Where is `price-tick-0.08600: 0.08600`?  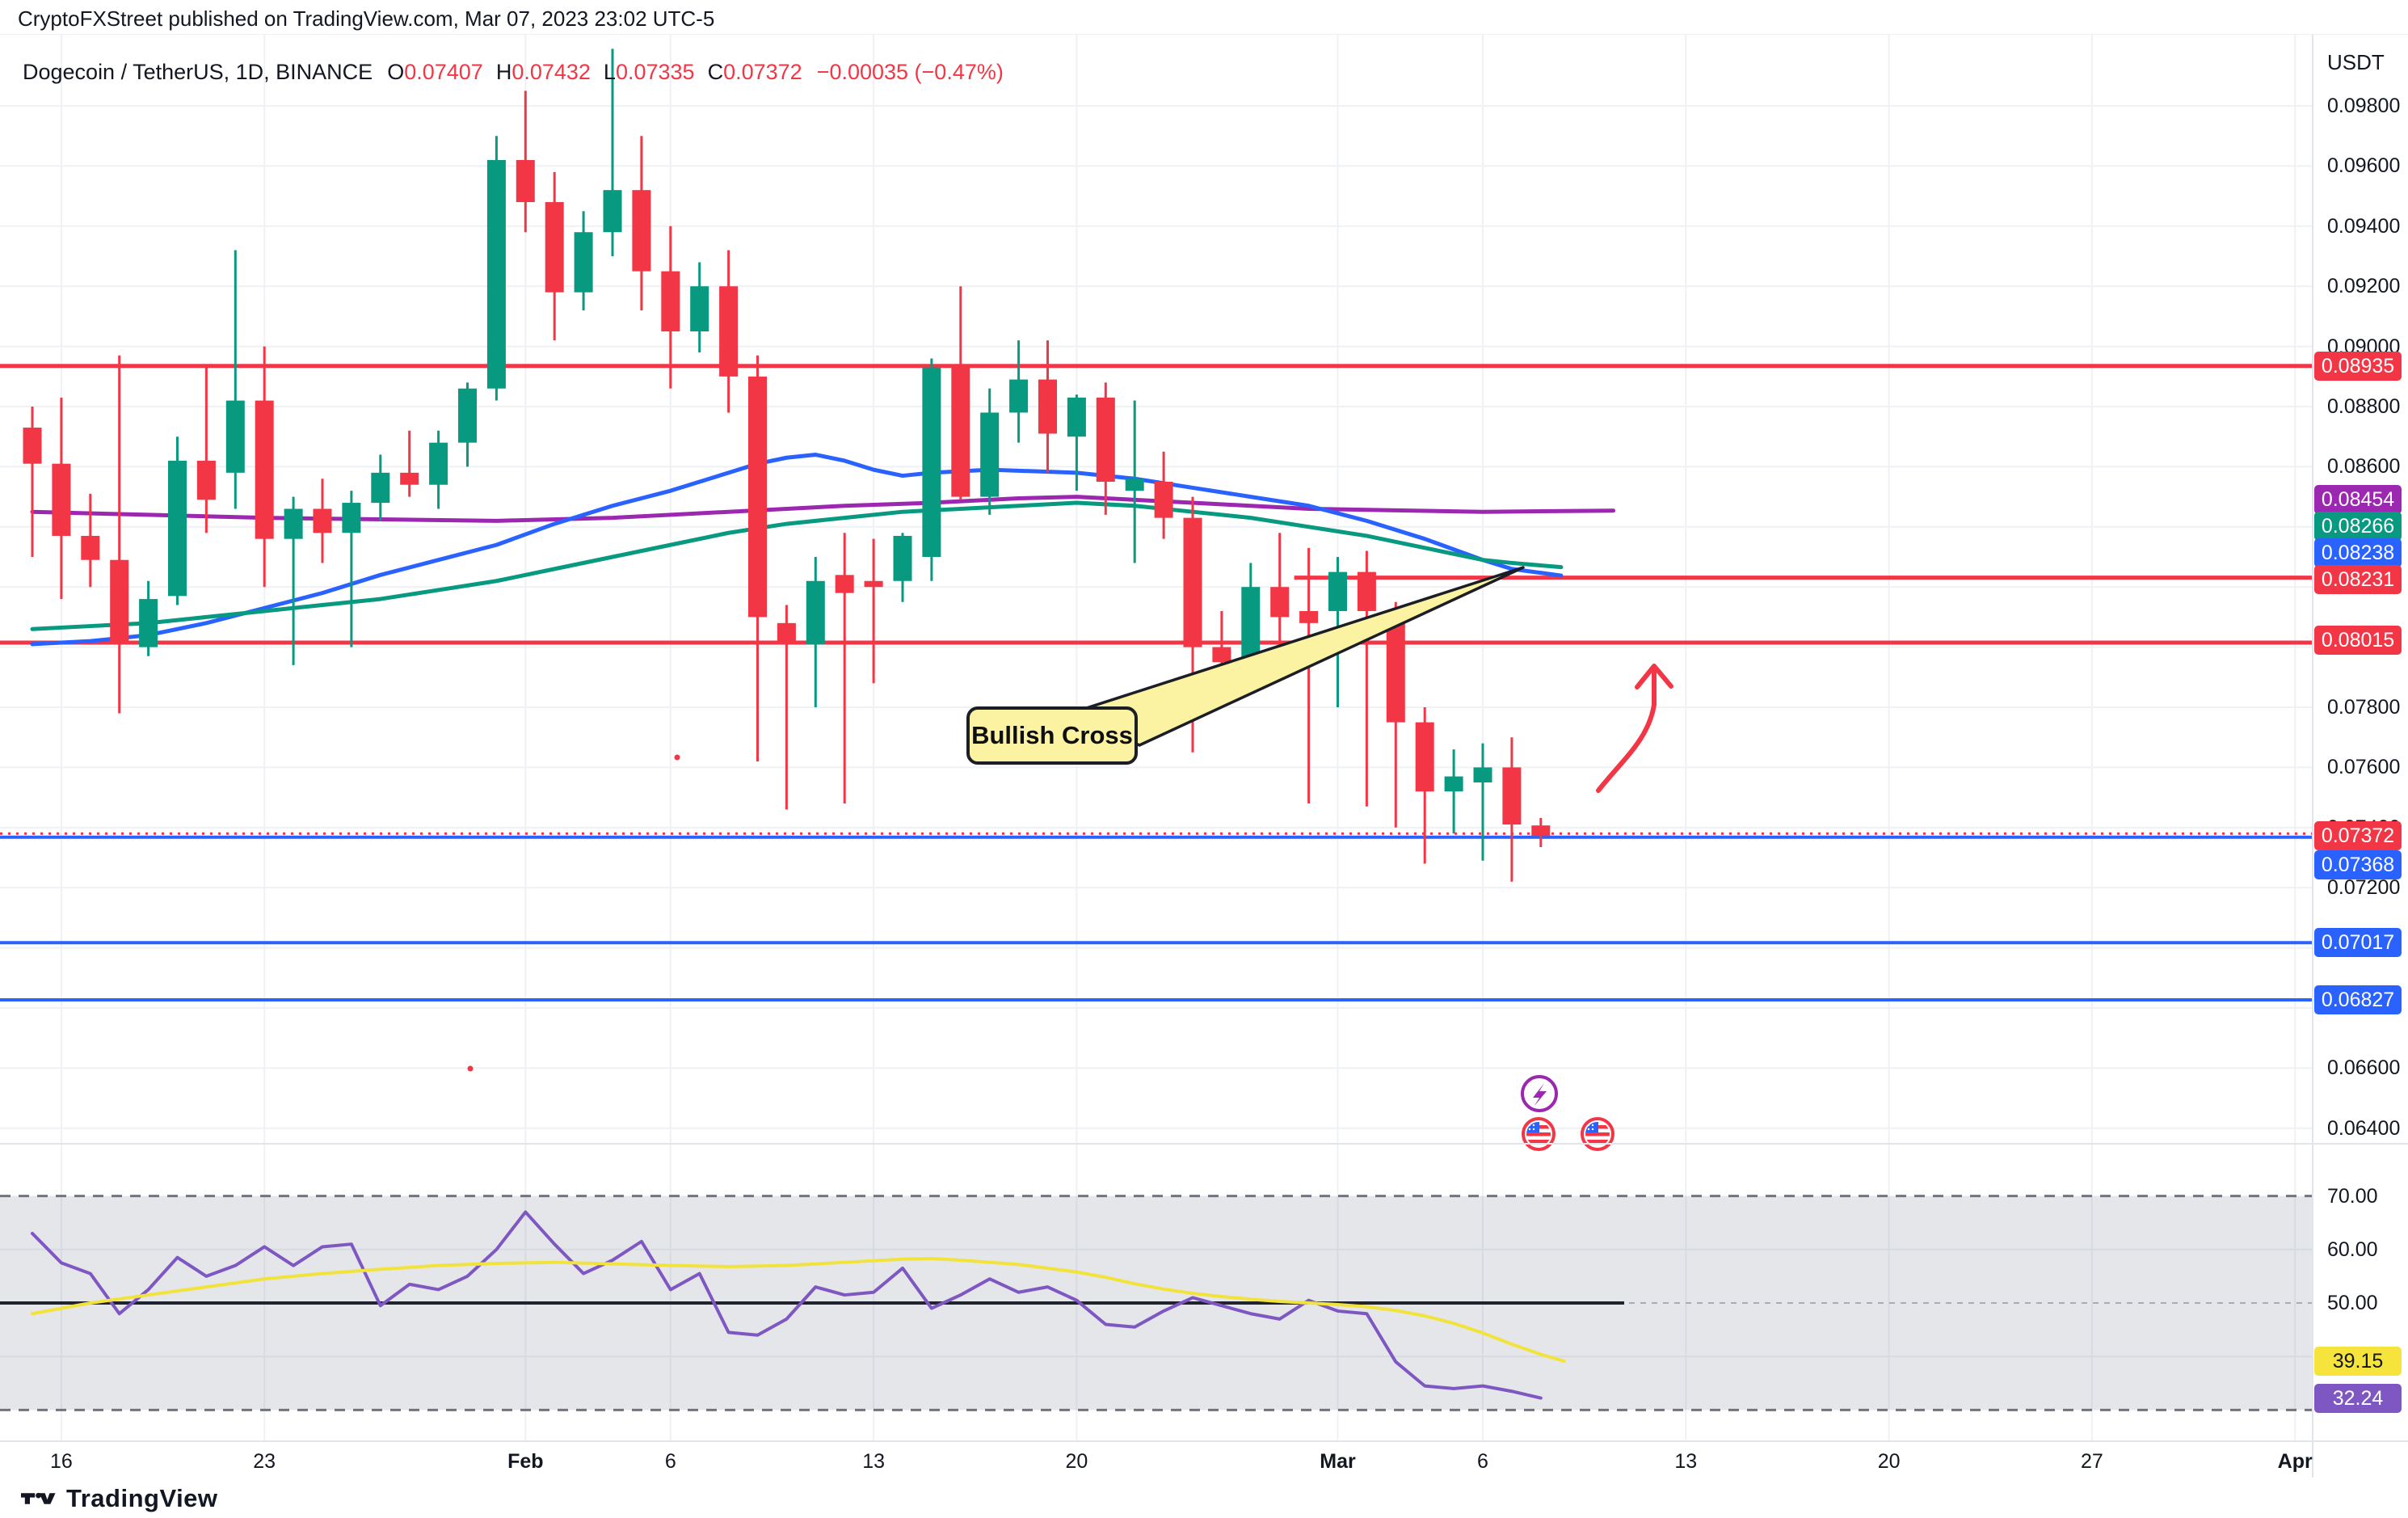
price-tick-0.08600: 0.08600 is located at coordinates (2364, 467).